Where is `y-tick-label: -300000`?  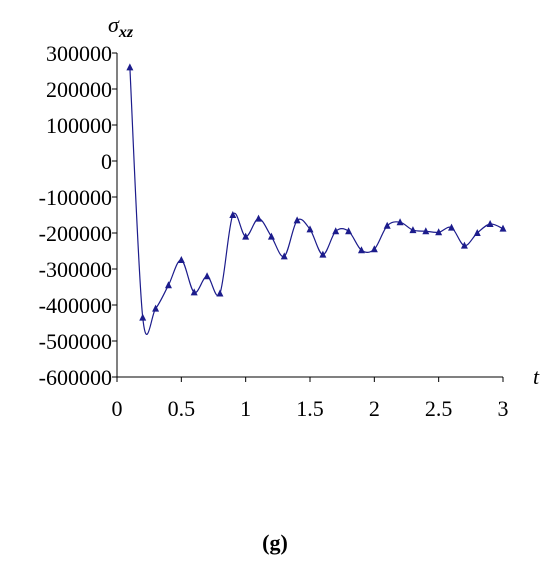
y-tick-label: -300000 is located at coordinates (75, 269).